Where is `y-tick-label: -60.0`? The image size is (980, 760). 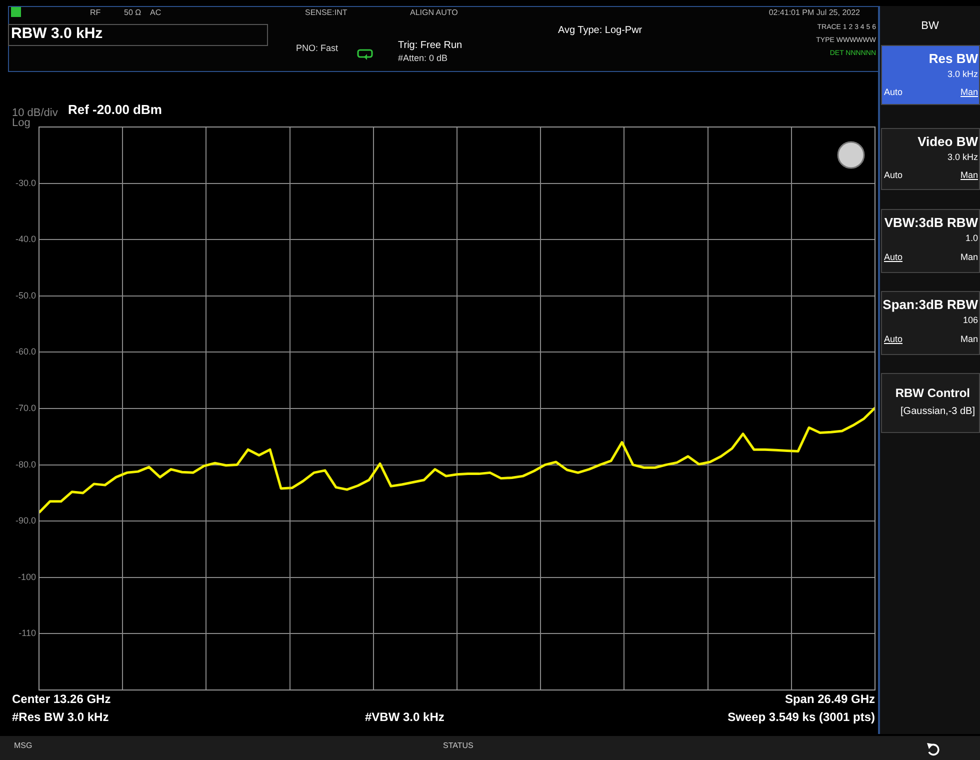
y-tick-label: -60.0 is located at coordinates (25, 351).